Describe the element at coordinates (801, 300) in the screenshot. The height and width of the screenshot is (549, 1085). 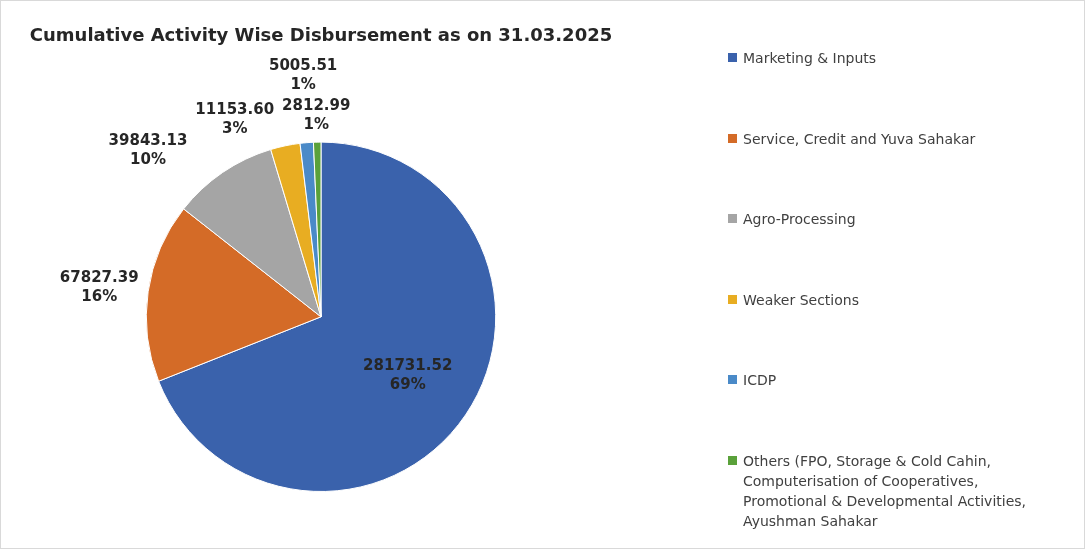
I see `legend-label: Weaker Sections` at that location.